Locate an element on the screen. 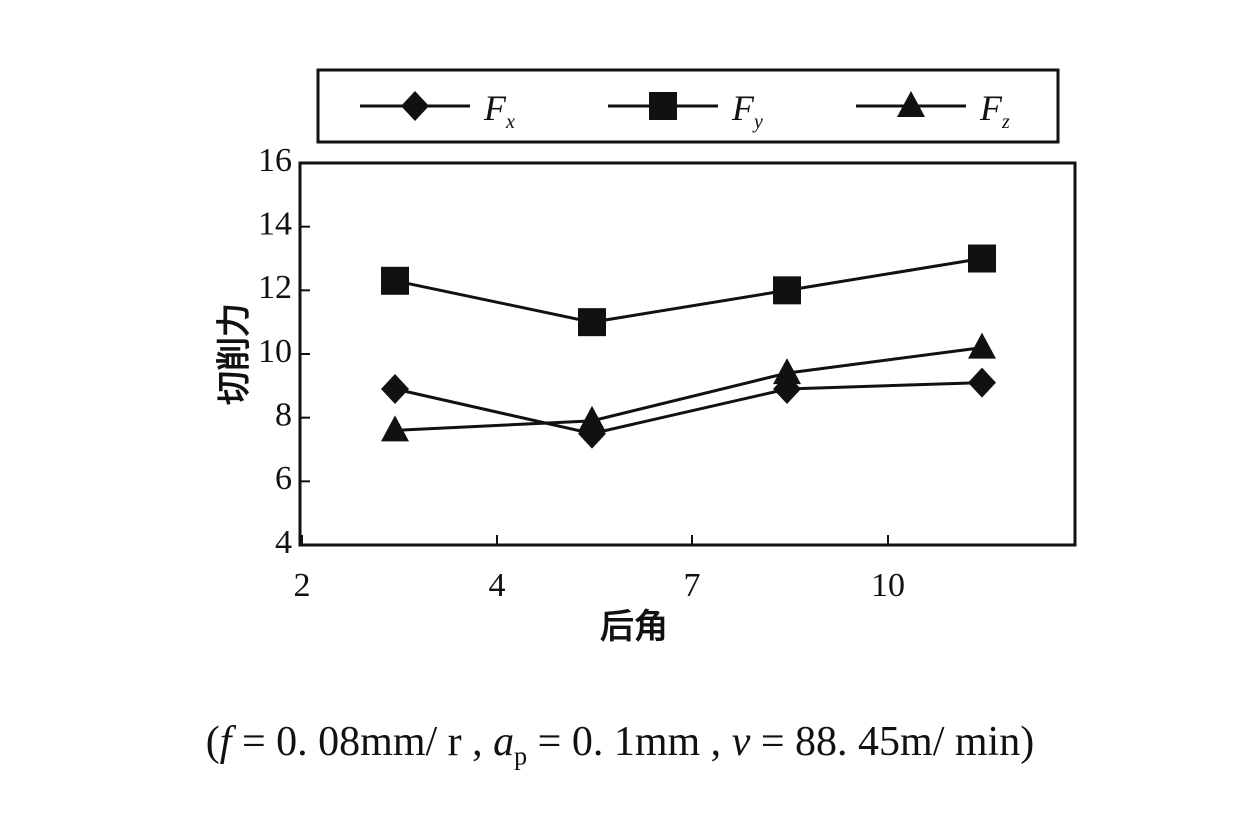  y-tick-label: 16 is located at coordinates (275, 160).